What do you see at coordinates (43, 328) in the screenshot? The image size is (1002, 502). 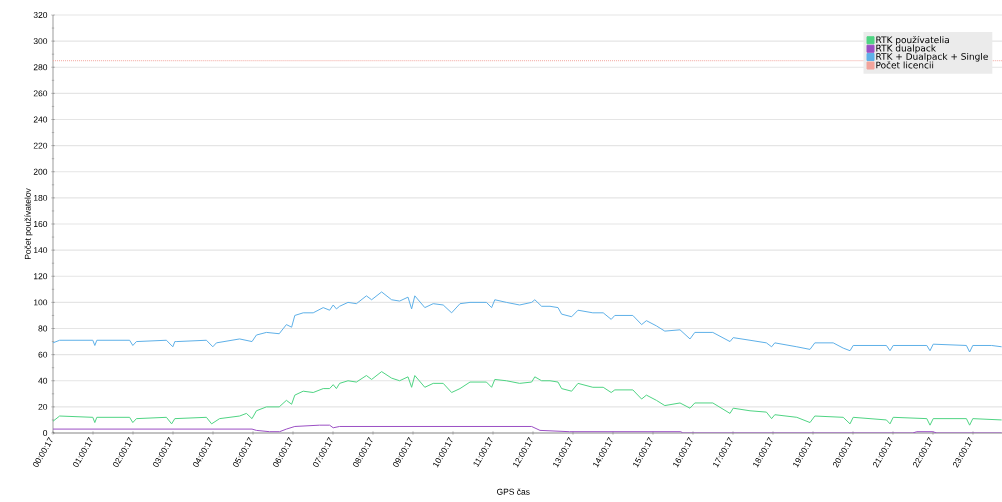 I see `y-tick-label: 80` at bounding box center [43, 328].